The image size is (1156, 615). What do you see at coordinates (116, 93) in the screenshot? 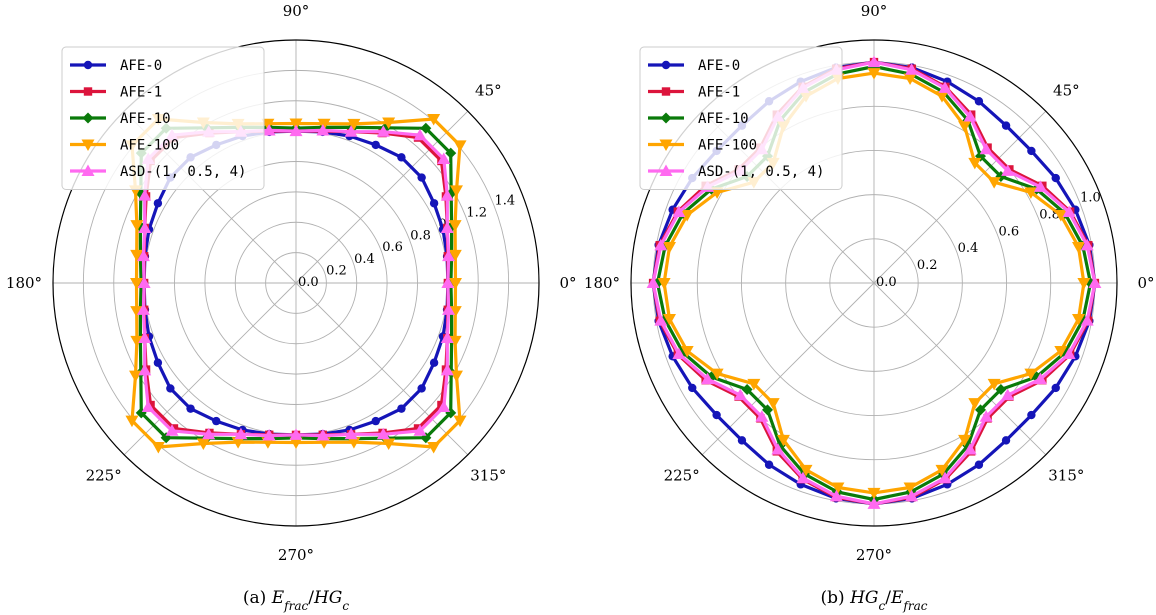
I see `legend-entry: AFE-1` at bounding box center [116, 93].